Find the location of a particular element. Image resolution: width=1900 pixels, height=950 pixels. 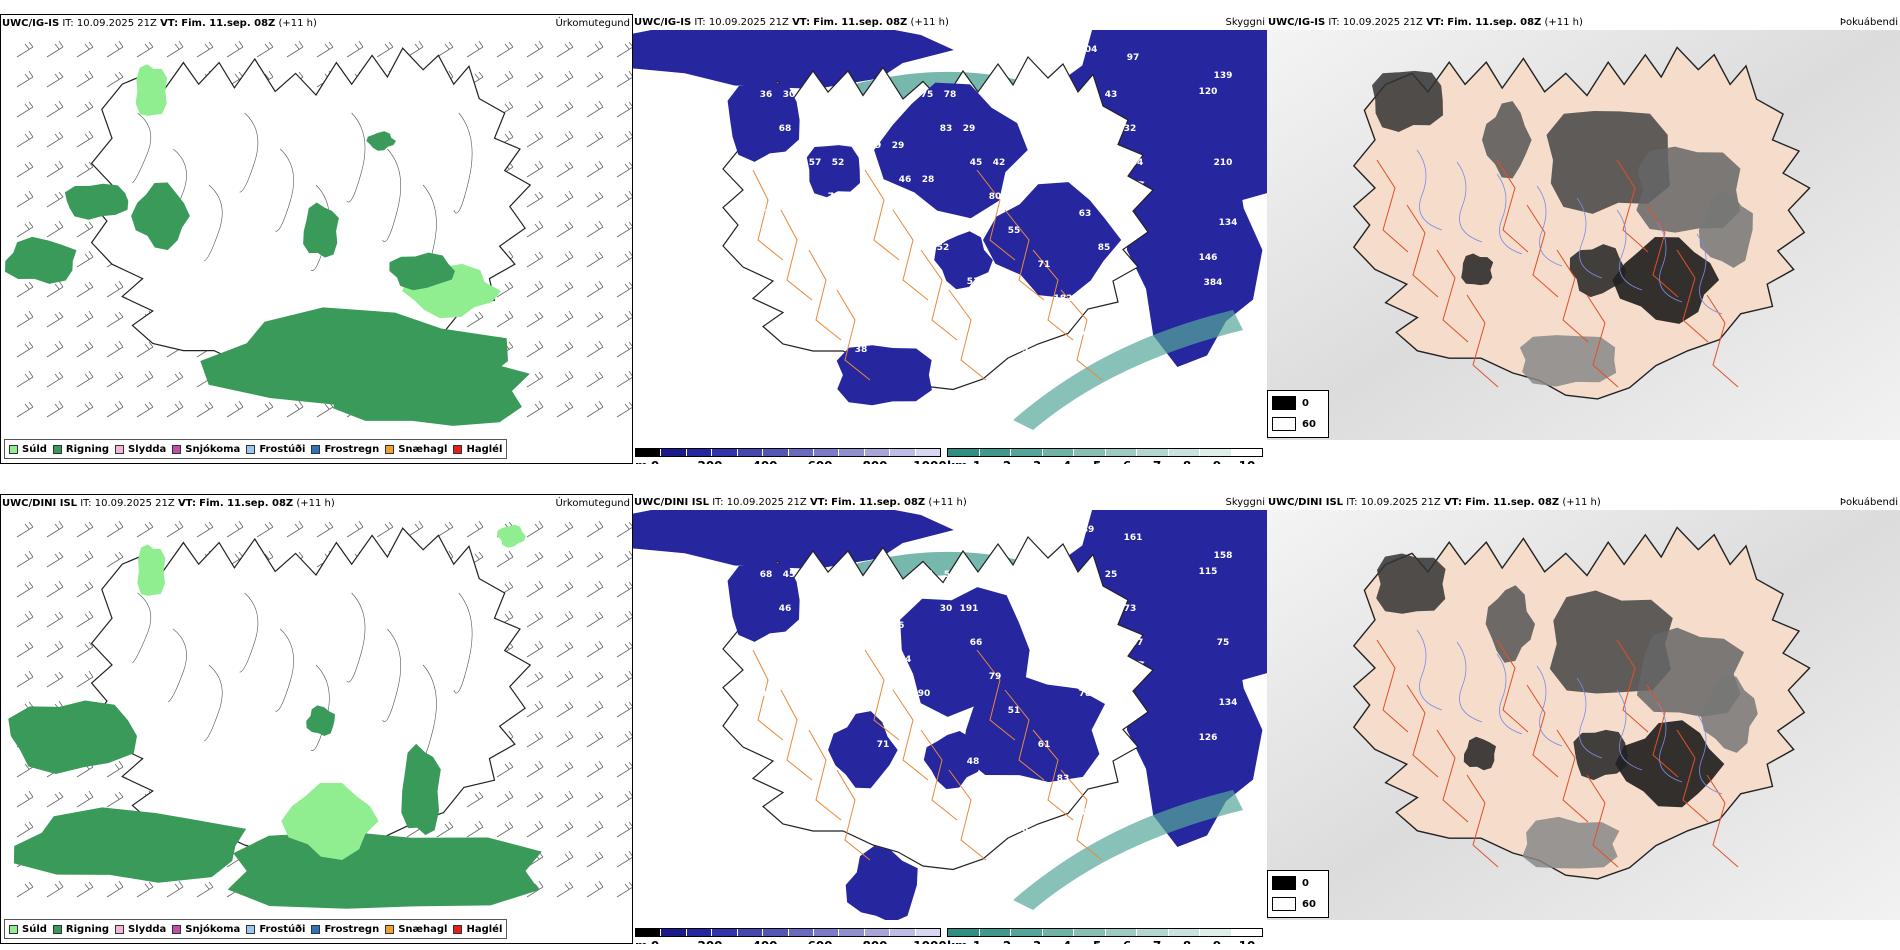

cloud-base-label: 109 is located at coordinates (992, 316).